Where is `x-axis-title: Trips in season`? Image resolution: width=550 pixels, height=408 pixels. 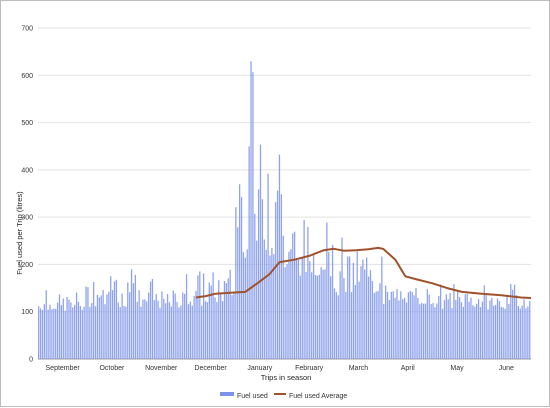
x-axis-title: Trips in season is located at coordinates (286, 377).